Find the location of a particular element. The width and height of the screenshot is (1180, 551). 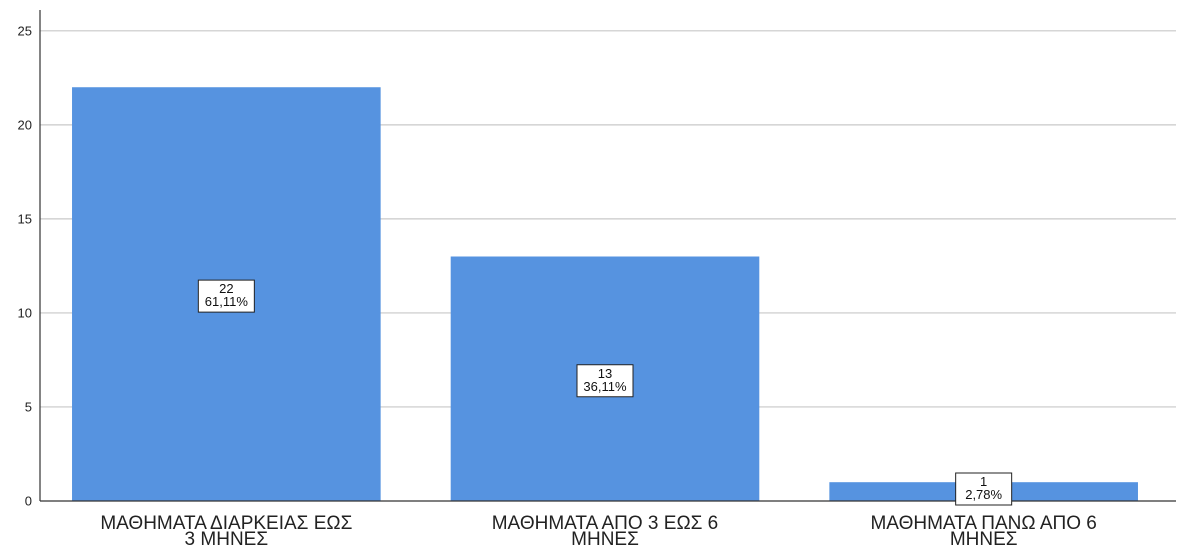

data-label-1-line-2: 61,11% is located at coordinates (227, 301).